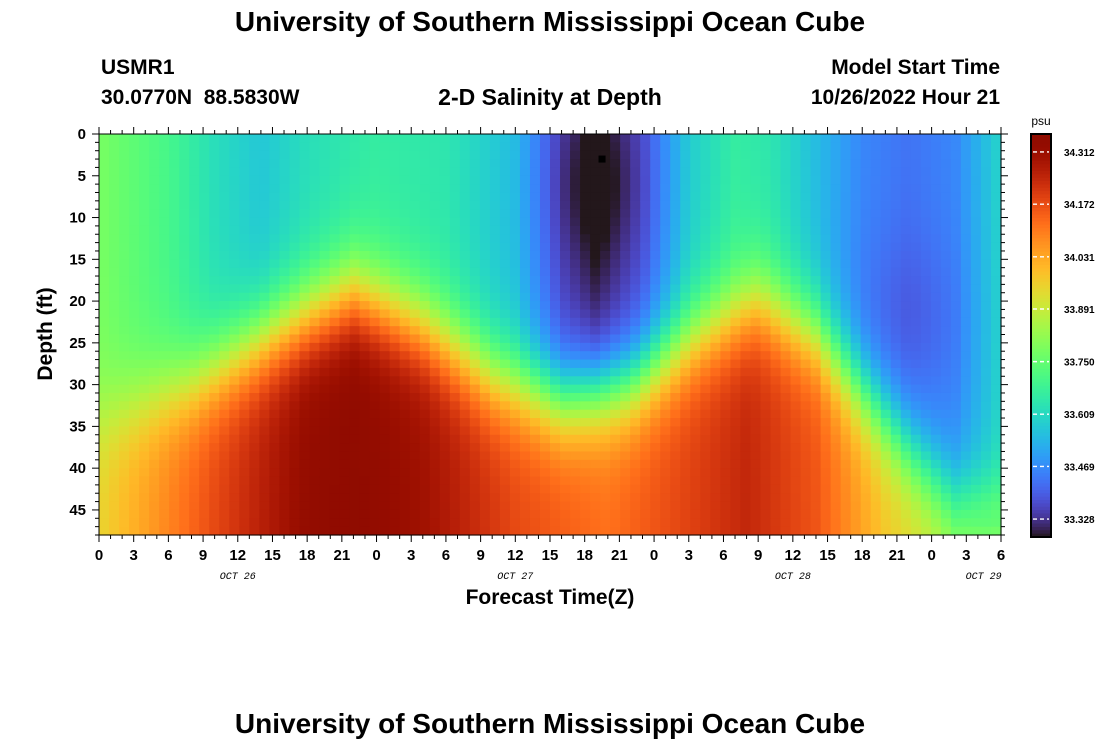 The height and width of the screenshot is (750, 1100). Describe the element at coordinates (138, 67) in the screenshot. I see `station-id: USMR1` at that location.